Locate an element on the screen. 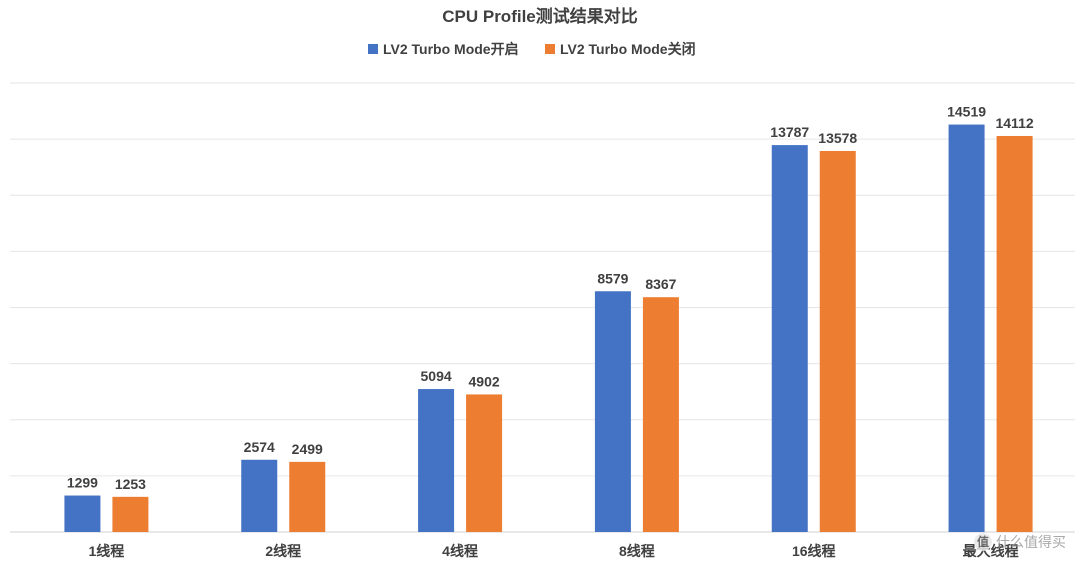 The height and width of the screenshot is (569, 1080). legend-label-series-2: LV2 Turbo Mode关闭 is located at coordinates (628, 49).